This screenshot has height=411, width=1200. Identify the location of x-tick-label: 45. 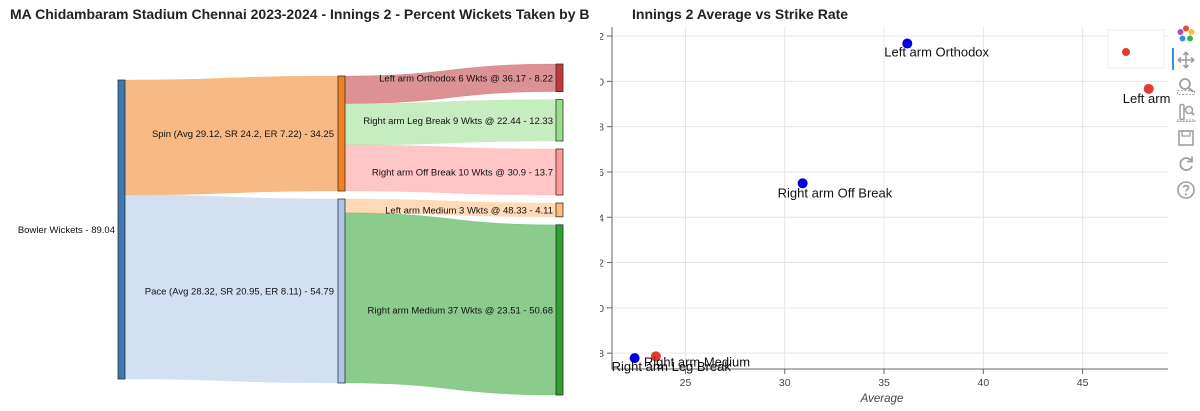
(1083, 383).